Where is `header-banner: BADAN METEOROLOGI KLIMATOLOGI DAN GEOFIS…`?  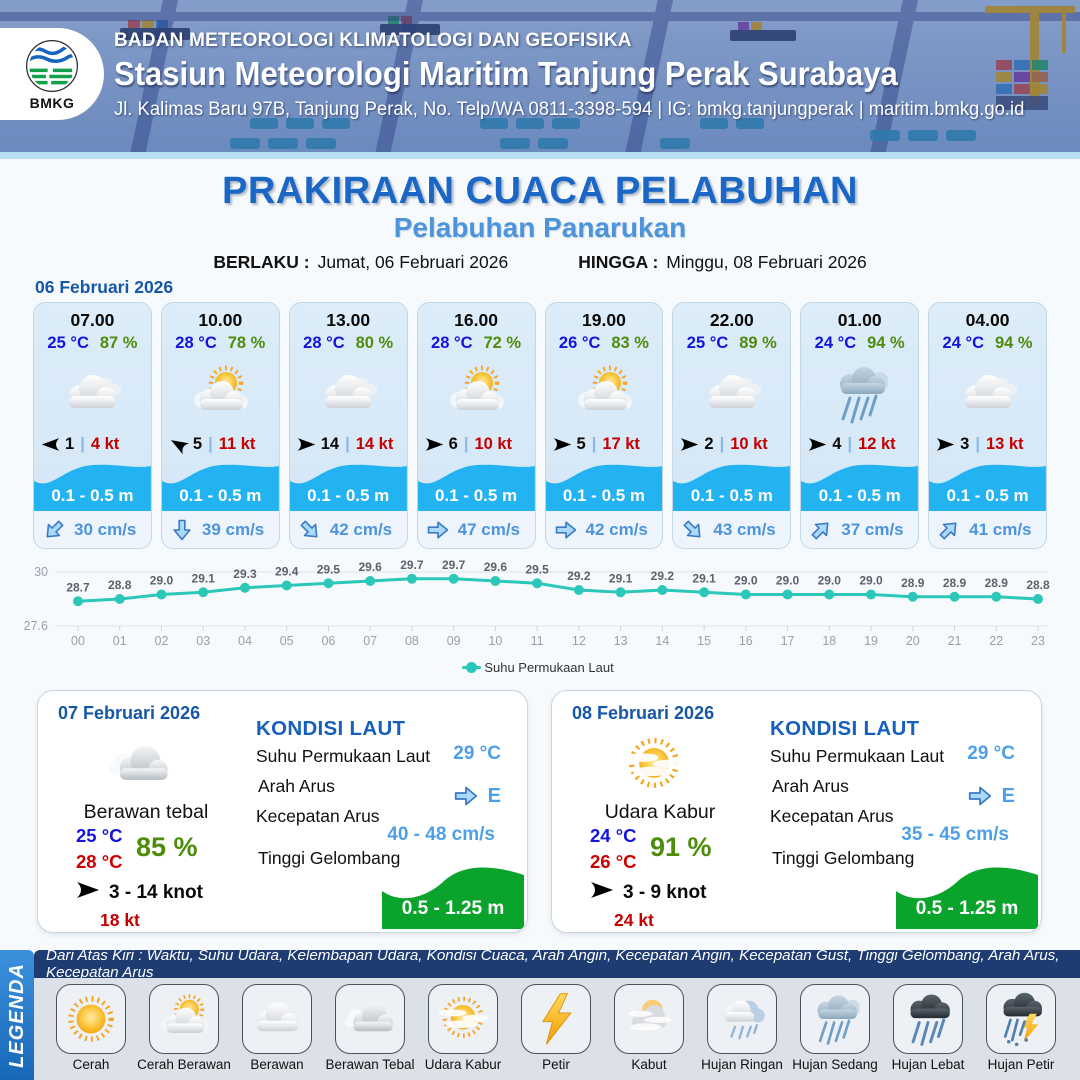 header-banner: BADAN METEOROLOGI KLIMATOLOGI DAN GEOFIS… is located at coordinates (540, 76).